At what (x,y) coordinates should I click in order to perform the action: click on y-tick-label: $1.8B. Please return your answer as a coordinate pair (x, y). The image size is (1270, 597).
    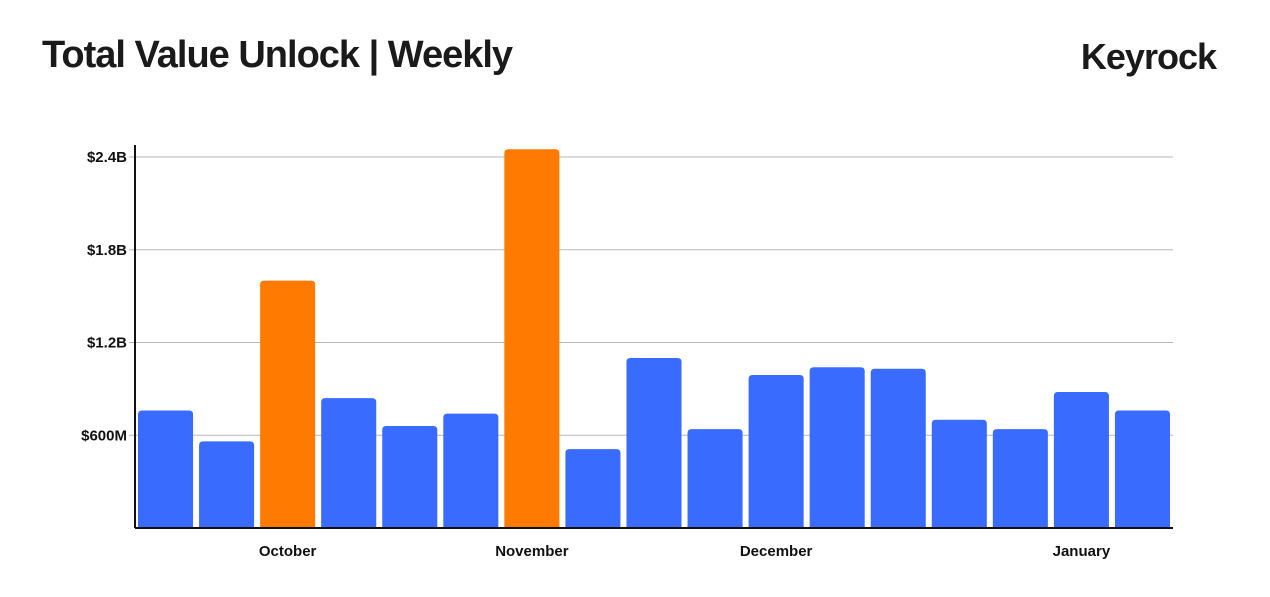
    Looking at the image, I should click on (107, 250).